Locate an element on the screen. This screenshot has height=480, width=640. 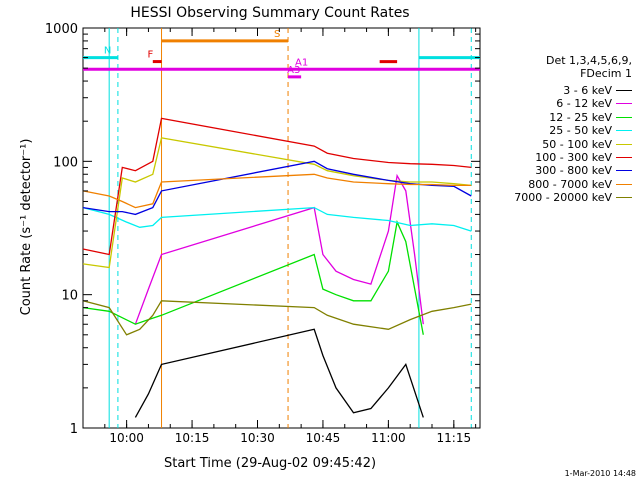
x-axis-label: Start Time (29-Aug-02 09:45:42) is located at coordinates (270, 463).